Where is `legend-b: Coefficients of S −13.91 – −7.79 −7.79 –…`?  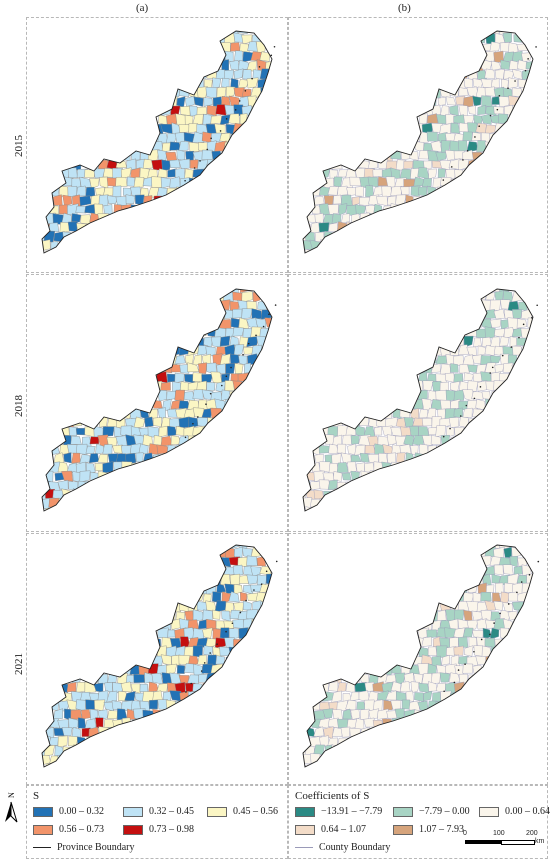
legend-b: Coefficients of S −13.91 – −7.79 −7.79 –… is located at coordinates (419, 822).